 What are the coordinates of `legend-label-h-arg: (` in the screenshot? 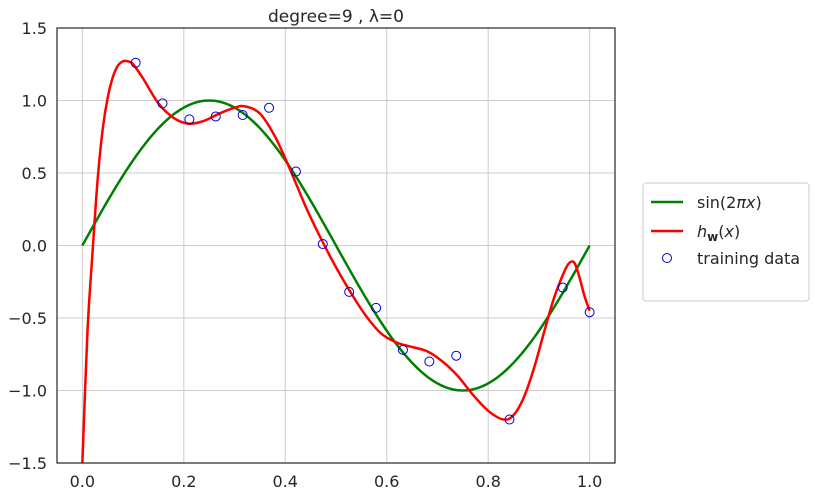 It's located at (721, 231).